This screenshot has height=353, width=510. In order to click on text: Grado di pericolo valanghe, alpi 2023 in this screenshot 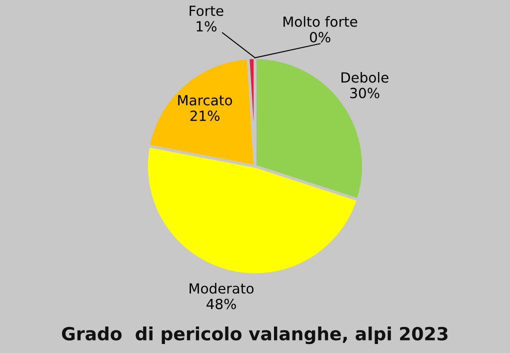, I will do `click(255, 335)`.